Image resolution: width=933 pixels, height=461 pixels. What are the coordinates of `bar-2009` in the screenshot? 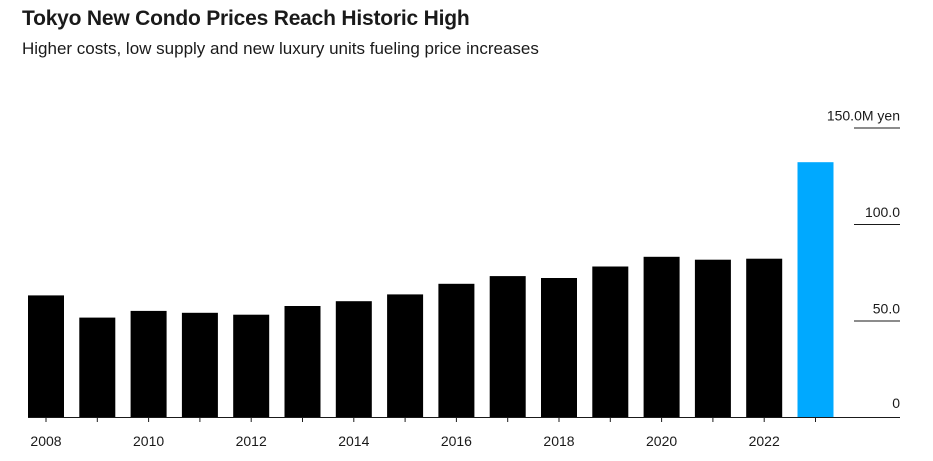 It's located at (97, 367).